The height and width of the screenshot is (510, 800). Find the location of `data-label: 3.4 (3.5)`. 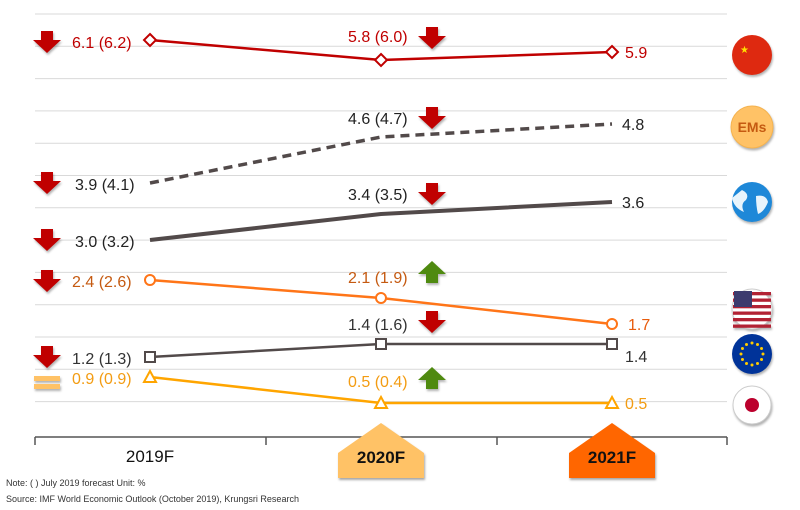

data-label: 3.4 (3.5) is located at coordinates (378, 195).